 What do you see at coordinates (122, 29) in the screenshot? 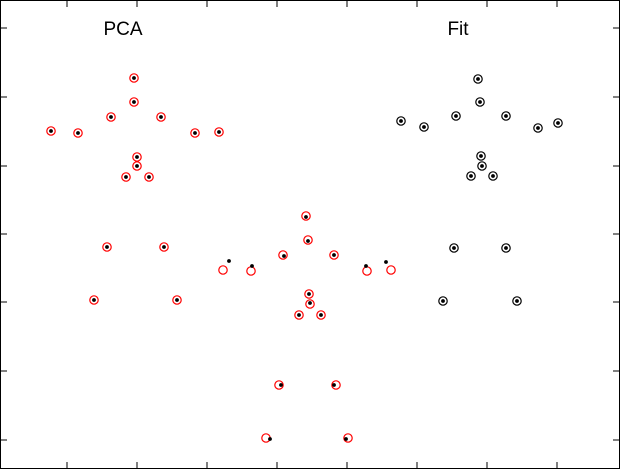
I see `panel-label-pca: PCA` at bounding box center [122, 29].